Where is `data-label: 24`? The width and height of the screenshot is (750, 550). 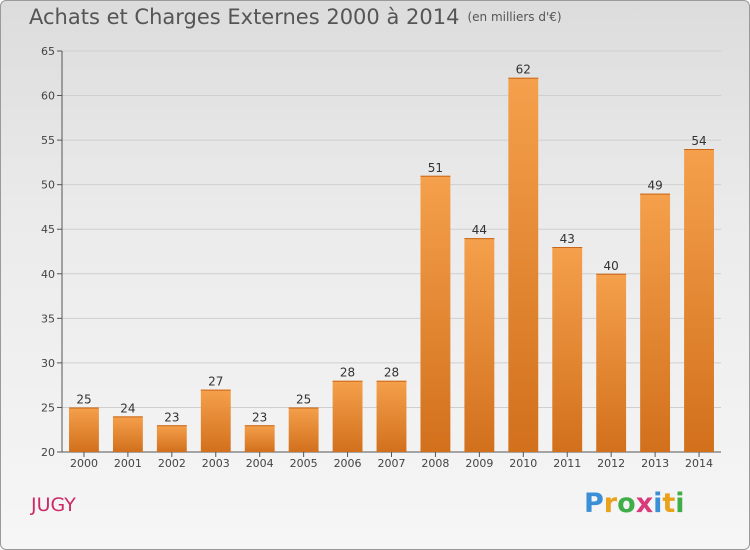
data-label: 24 is located at coordinates (127, 408).